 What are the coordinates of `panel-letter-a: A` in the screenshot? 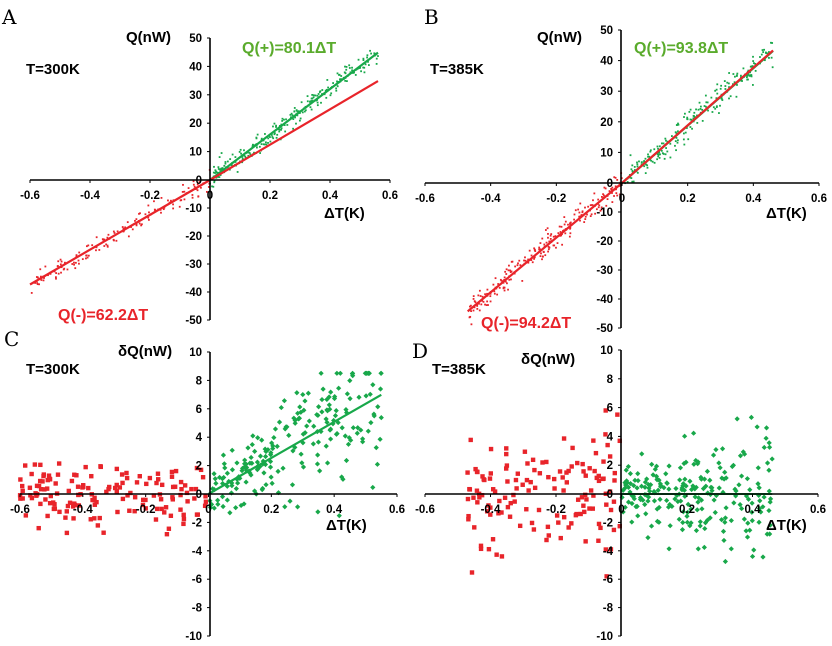 It's located at (9, 17).